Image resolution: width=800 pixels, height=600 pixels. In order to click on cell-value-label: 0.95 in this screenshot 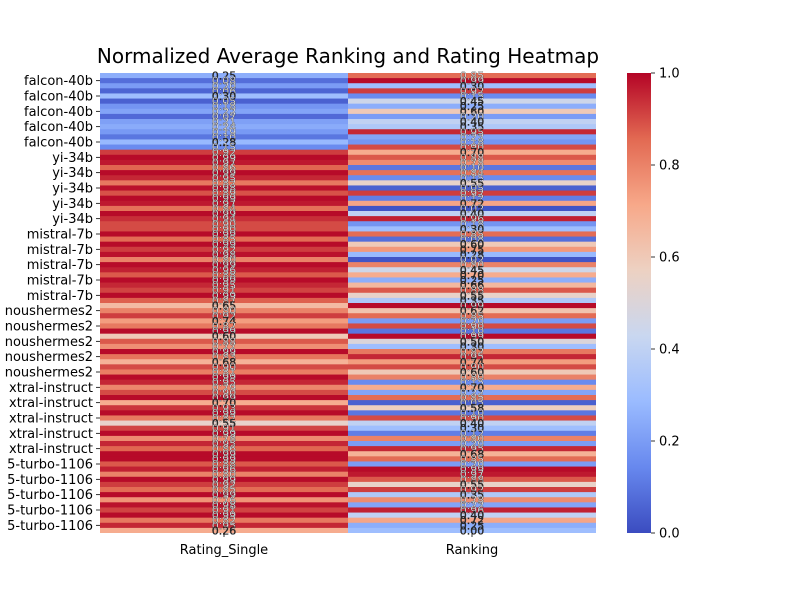, I will do `click(224, 382)`.